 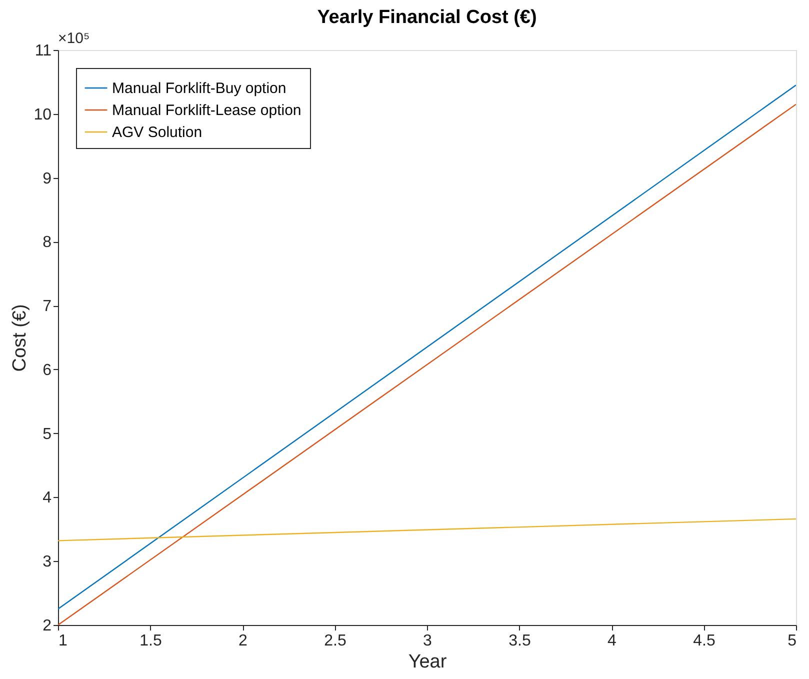 I want to click on x-tick-label: 2.5, so click(x=335, y=641).